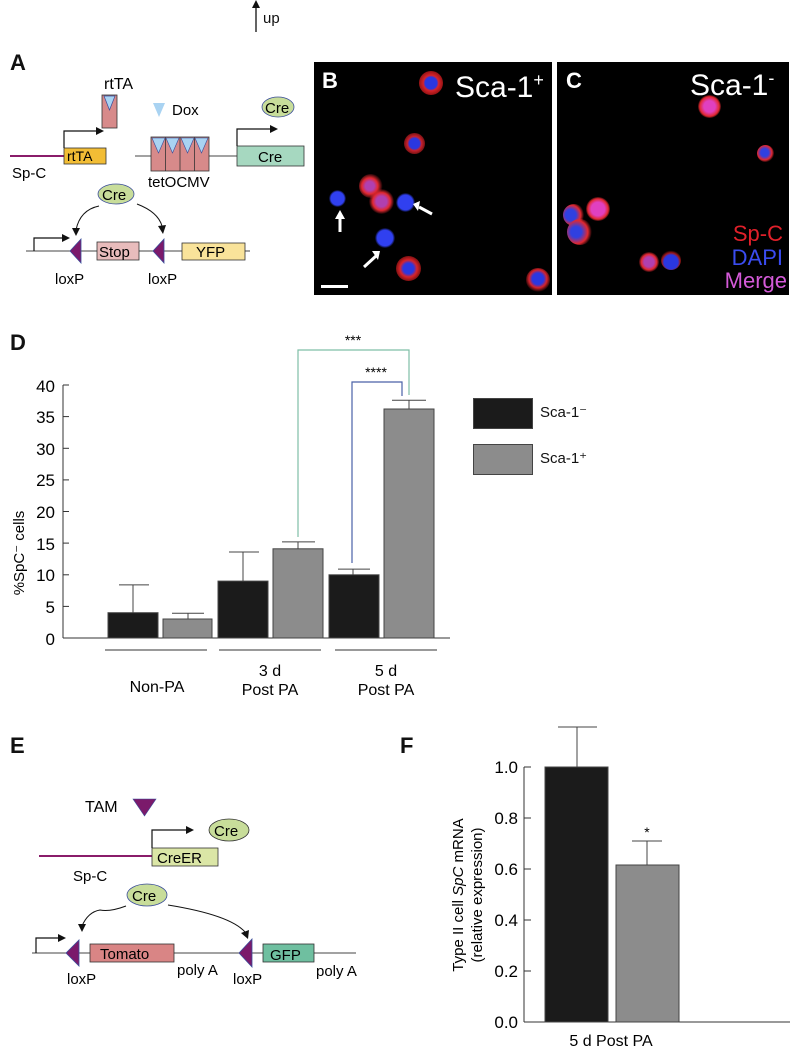 Image resolution: width=790 pixels, height=1050 pixels. I want to click on creer-box, so click(185, 857).